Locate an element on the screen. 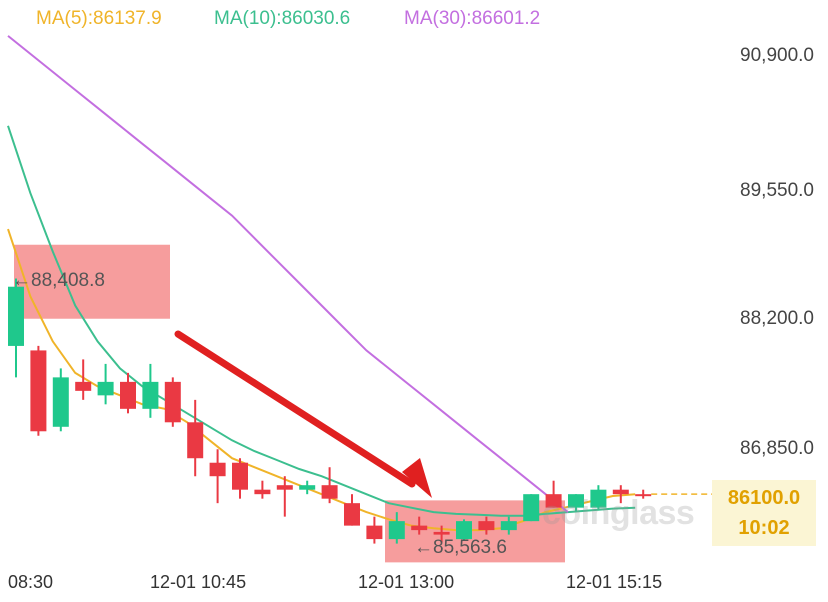  x-tick-label: 12-01 13:00 is located at coordinates (406, 582).